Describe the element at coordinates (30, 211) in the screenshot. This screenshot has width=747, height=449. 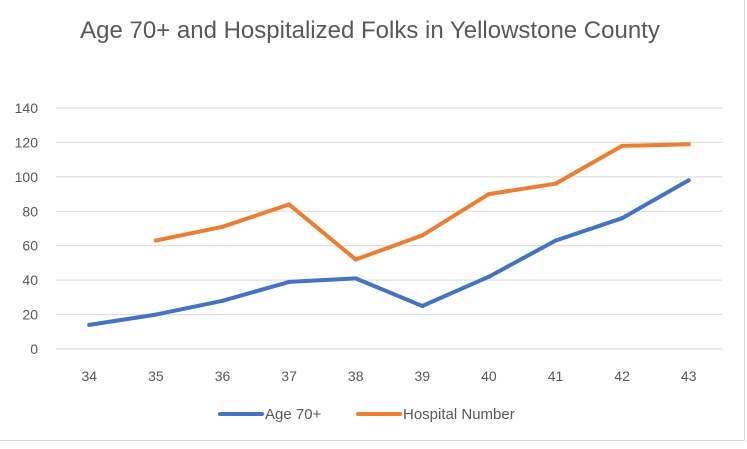
I see `y-tick-label: 80` at that location.